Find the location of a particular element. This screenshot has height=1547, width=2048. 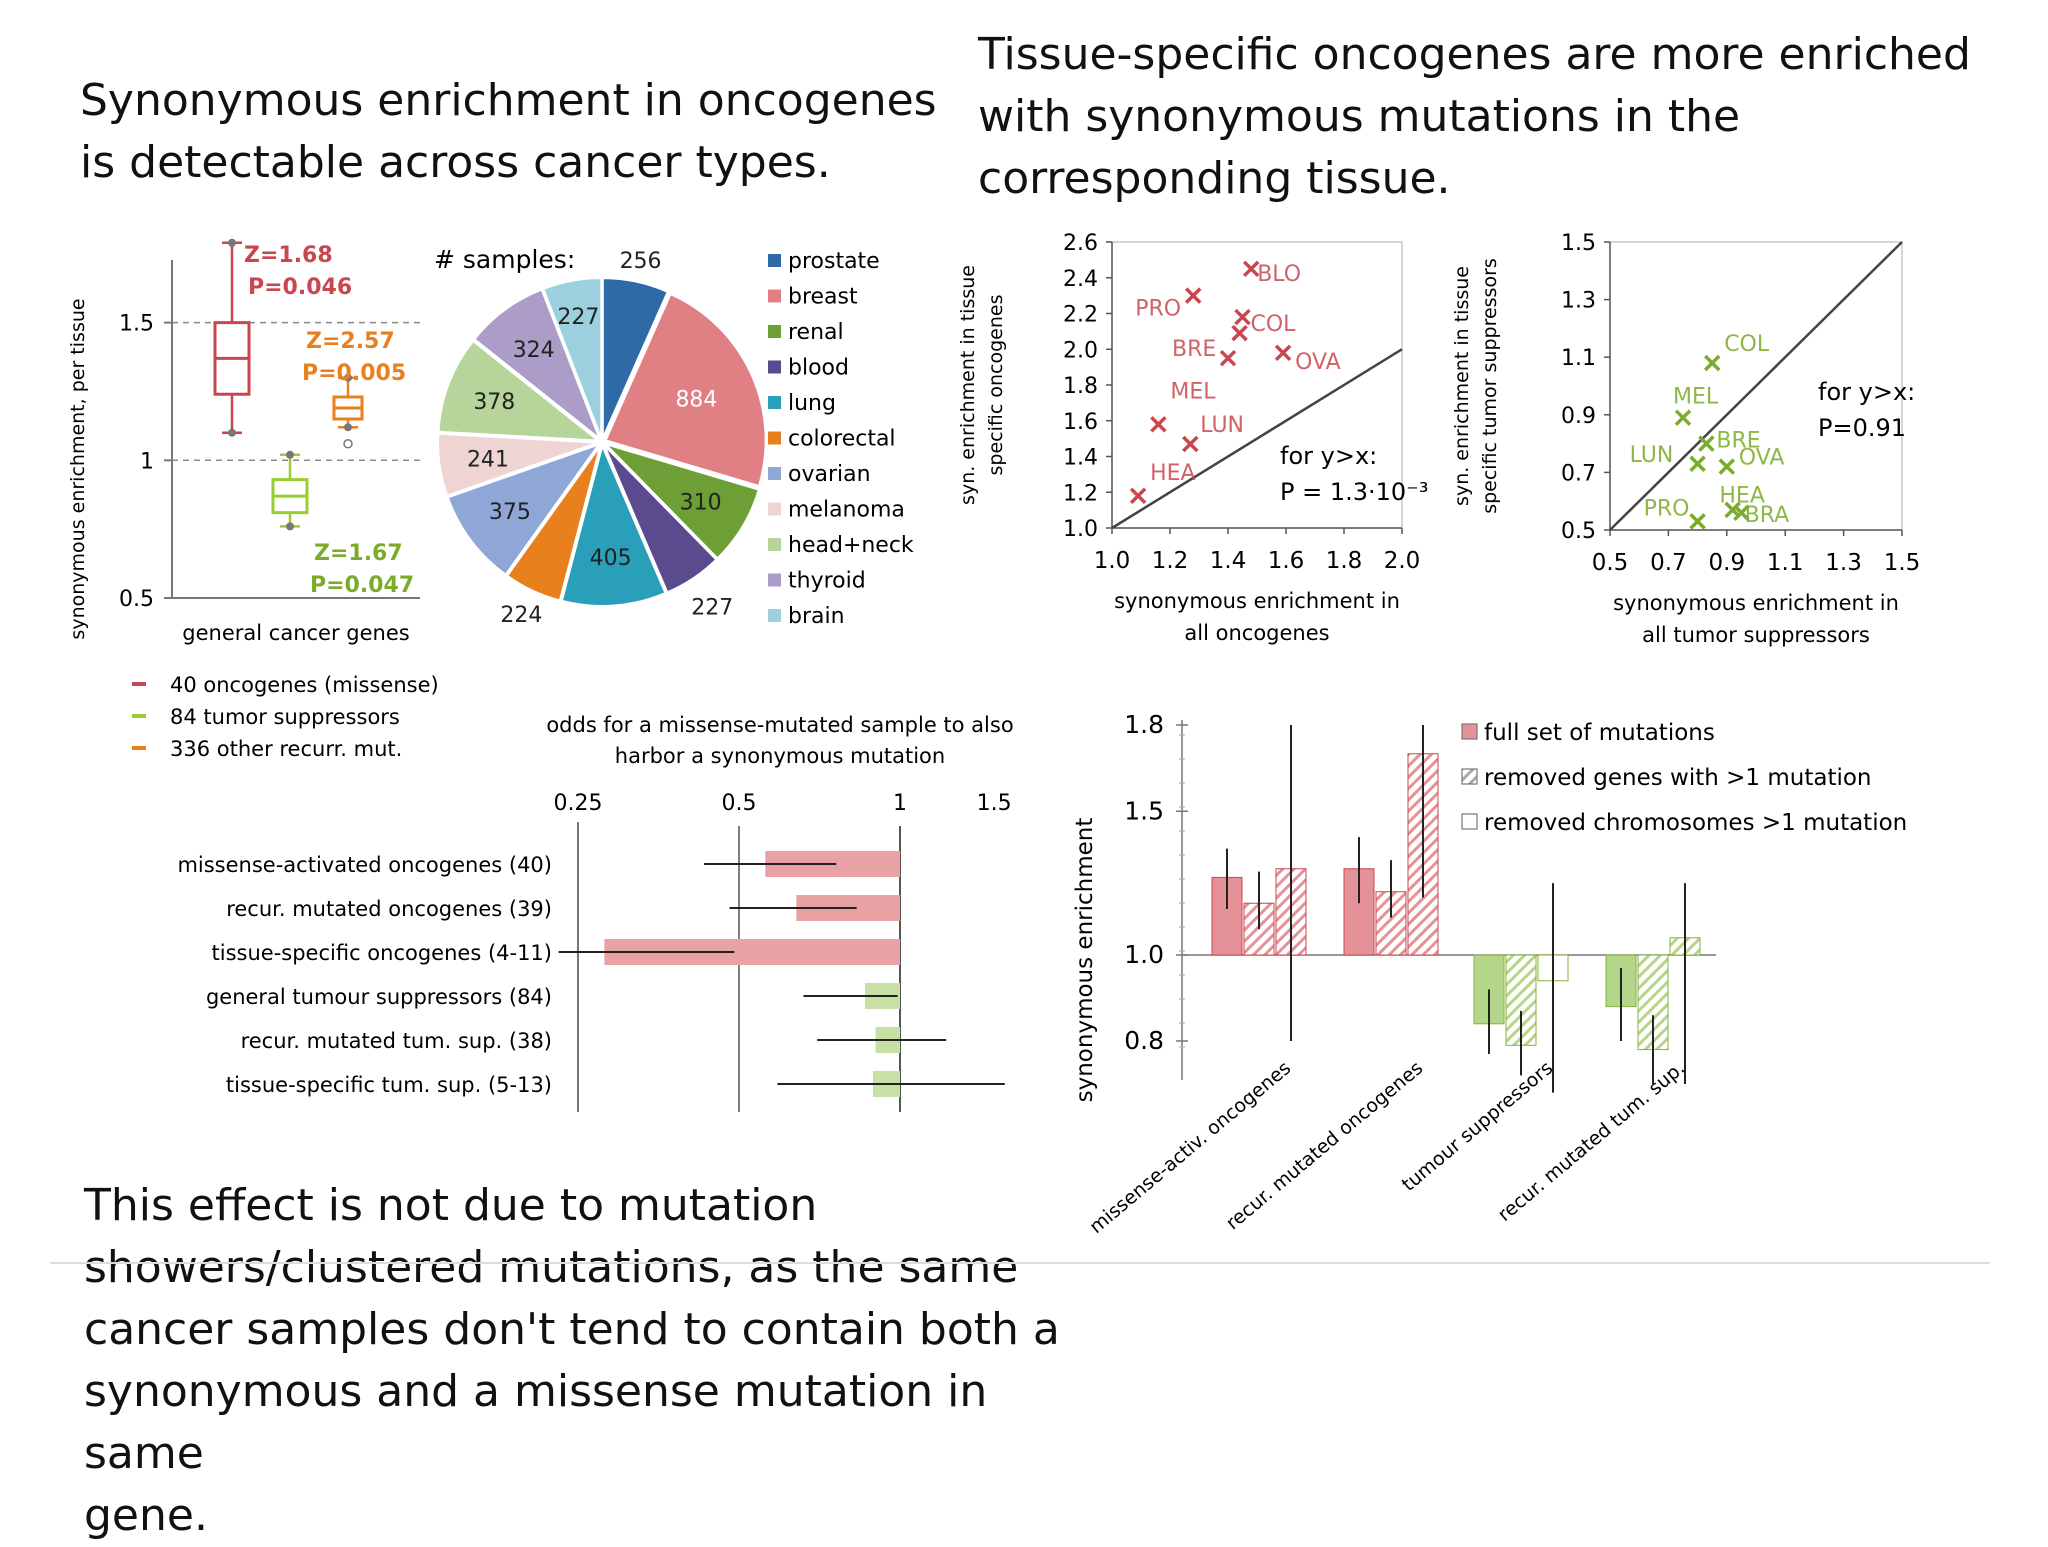

category-label: tissue-specific oncogenes (4-11) is located at coordinates (382, 953).